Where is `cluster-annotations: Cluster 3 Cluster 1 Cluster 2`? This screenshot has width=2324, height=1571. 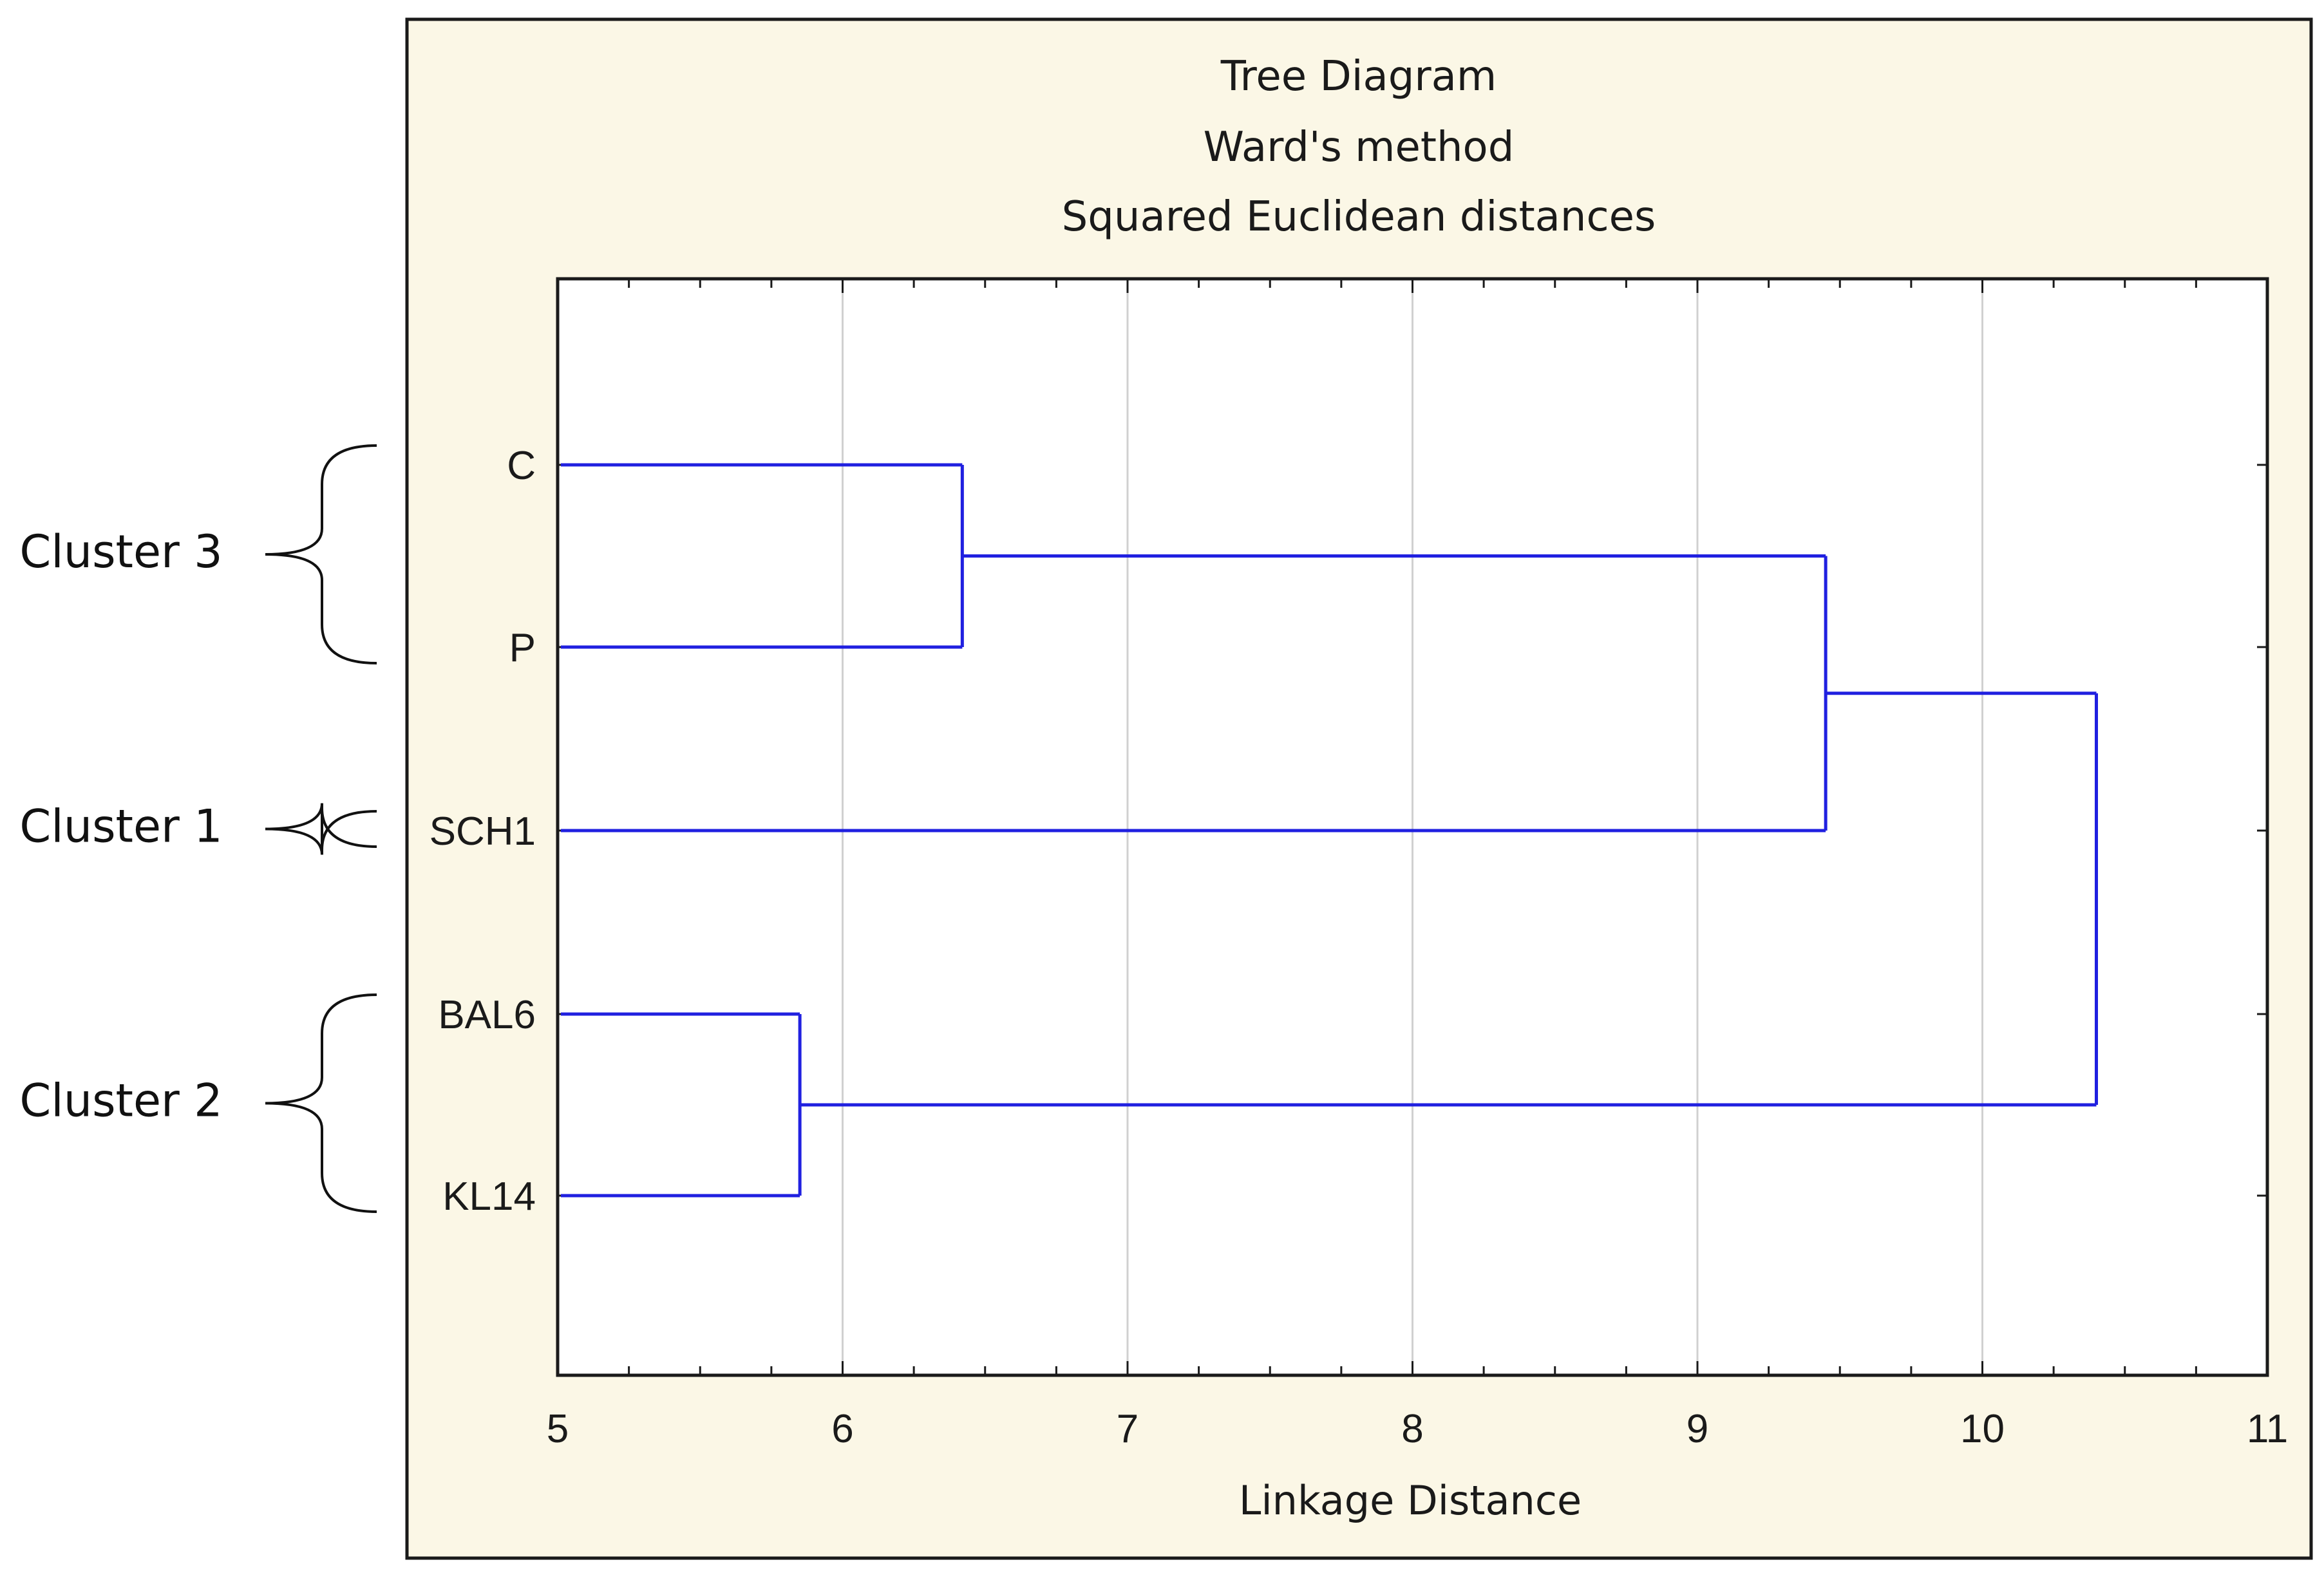
cluster-annotations: Cluster 3 Cluster 1 Cluster 2 is located at coordinates (198, 828).